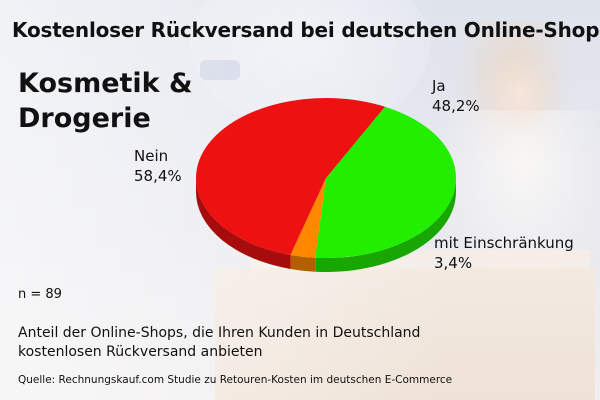 The width and height of the screenshot is (600, 400). I want to click on slice-label-mit-name: mit Einschränkung, so click(504, 243).